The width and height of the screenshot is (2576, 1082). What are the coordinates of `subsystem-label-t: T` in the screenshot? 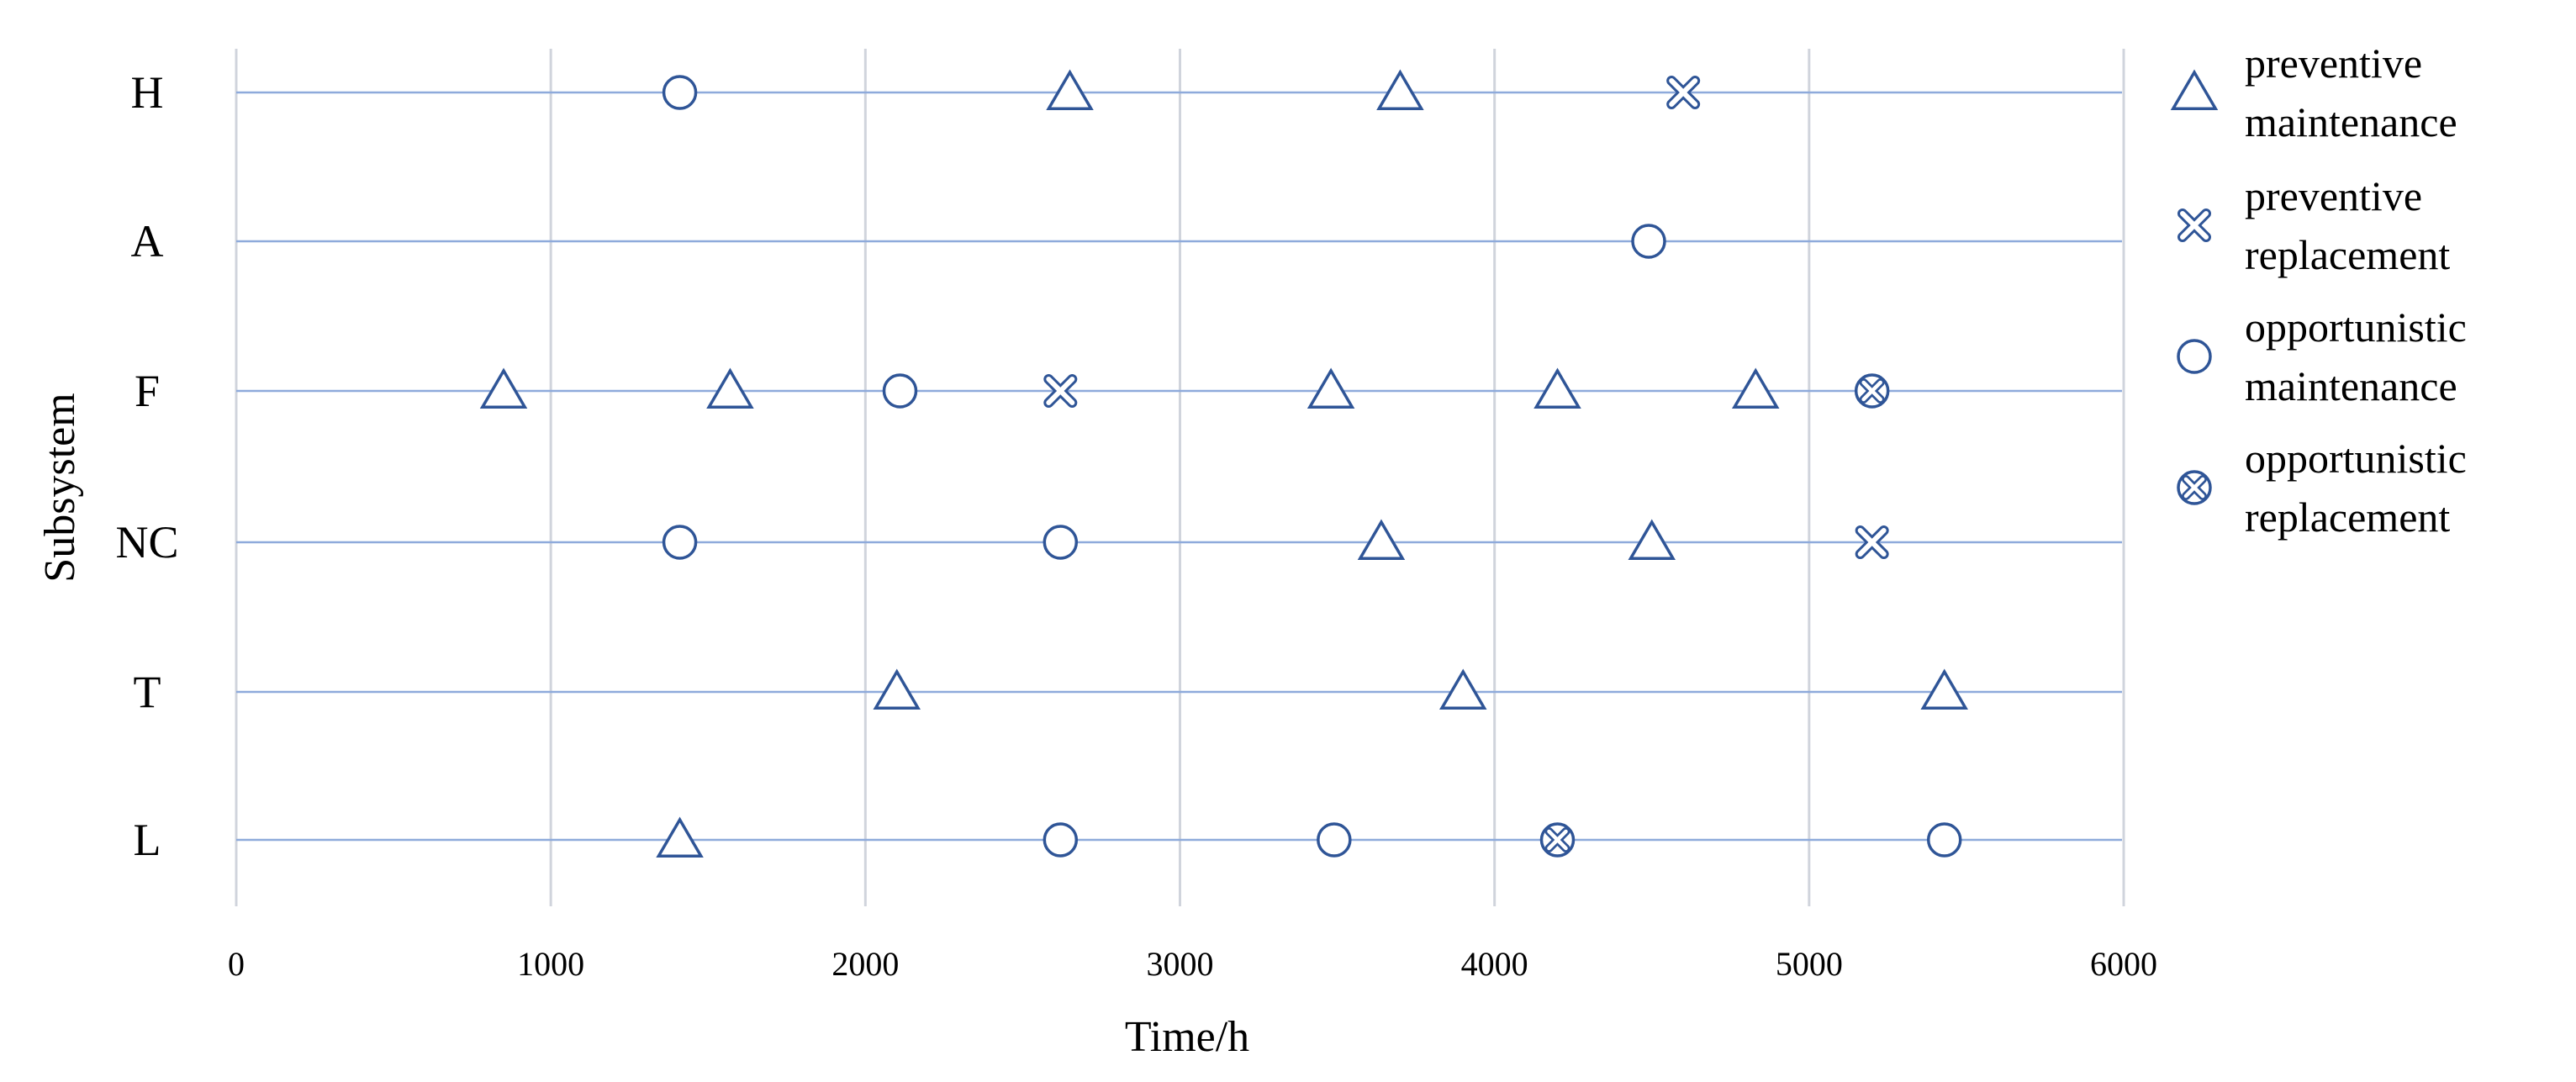 It's located at (147, 692).